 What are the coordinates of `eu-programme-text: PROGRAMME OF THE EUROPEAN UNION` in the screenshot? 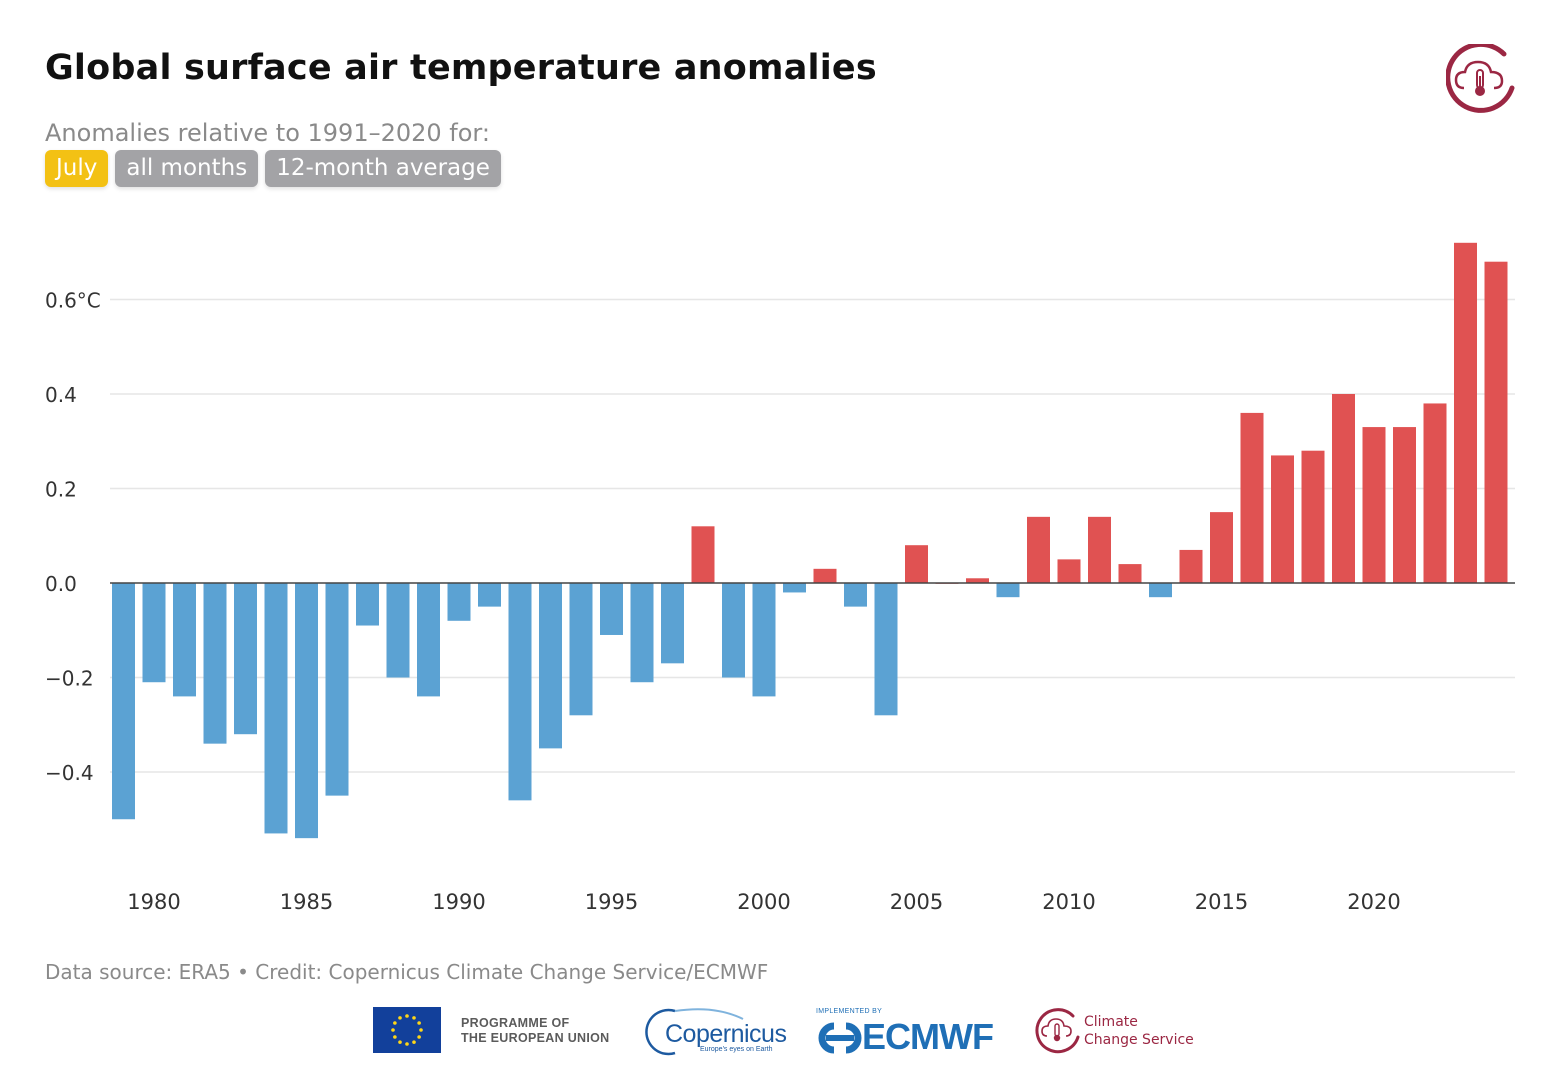 It's located at (535, 1030).